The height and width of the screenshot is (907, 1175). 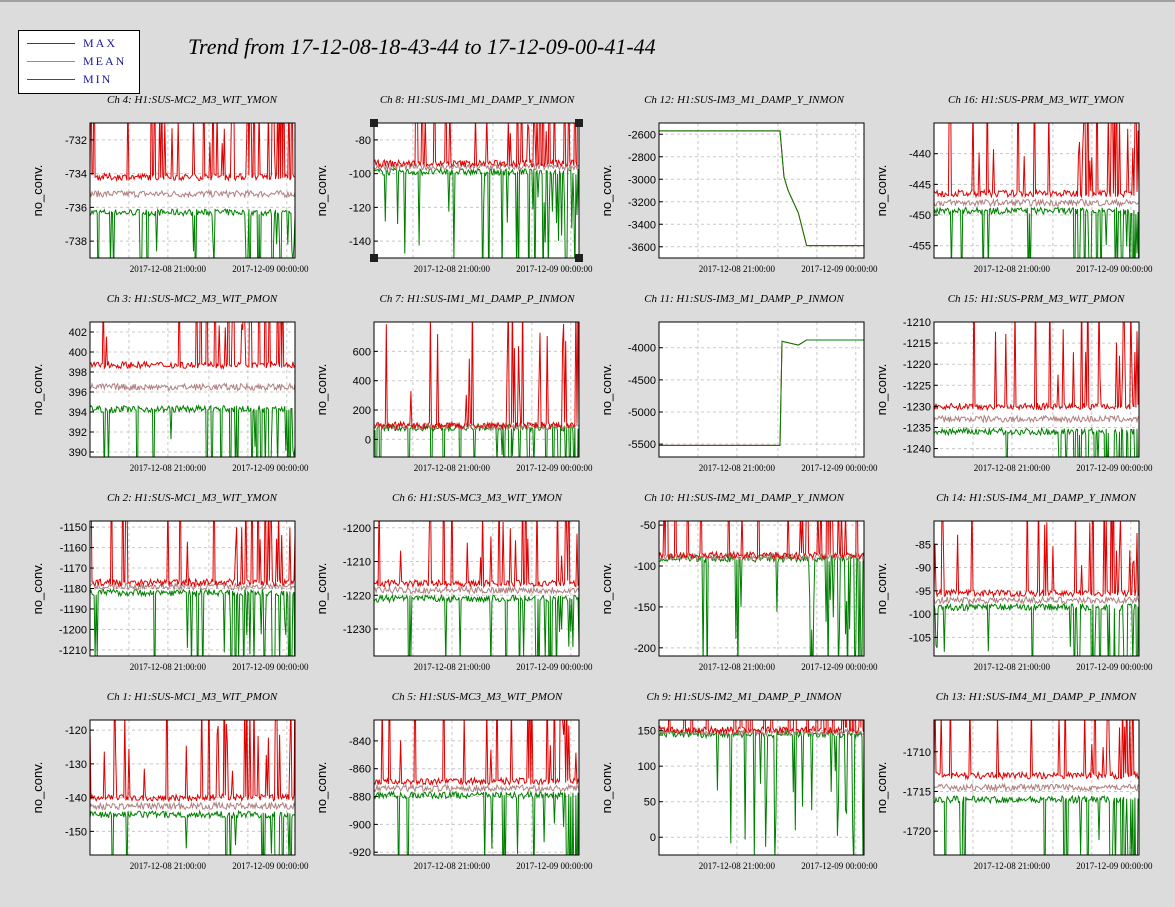 I want to click on chart-title: Ch 12: H1:SUS-IM3_M1_DAMP_Y_INMON, so click(x=744, y=100).